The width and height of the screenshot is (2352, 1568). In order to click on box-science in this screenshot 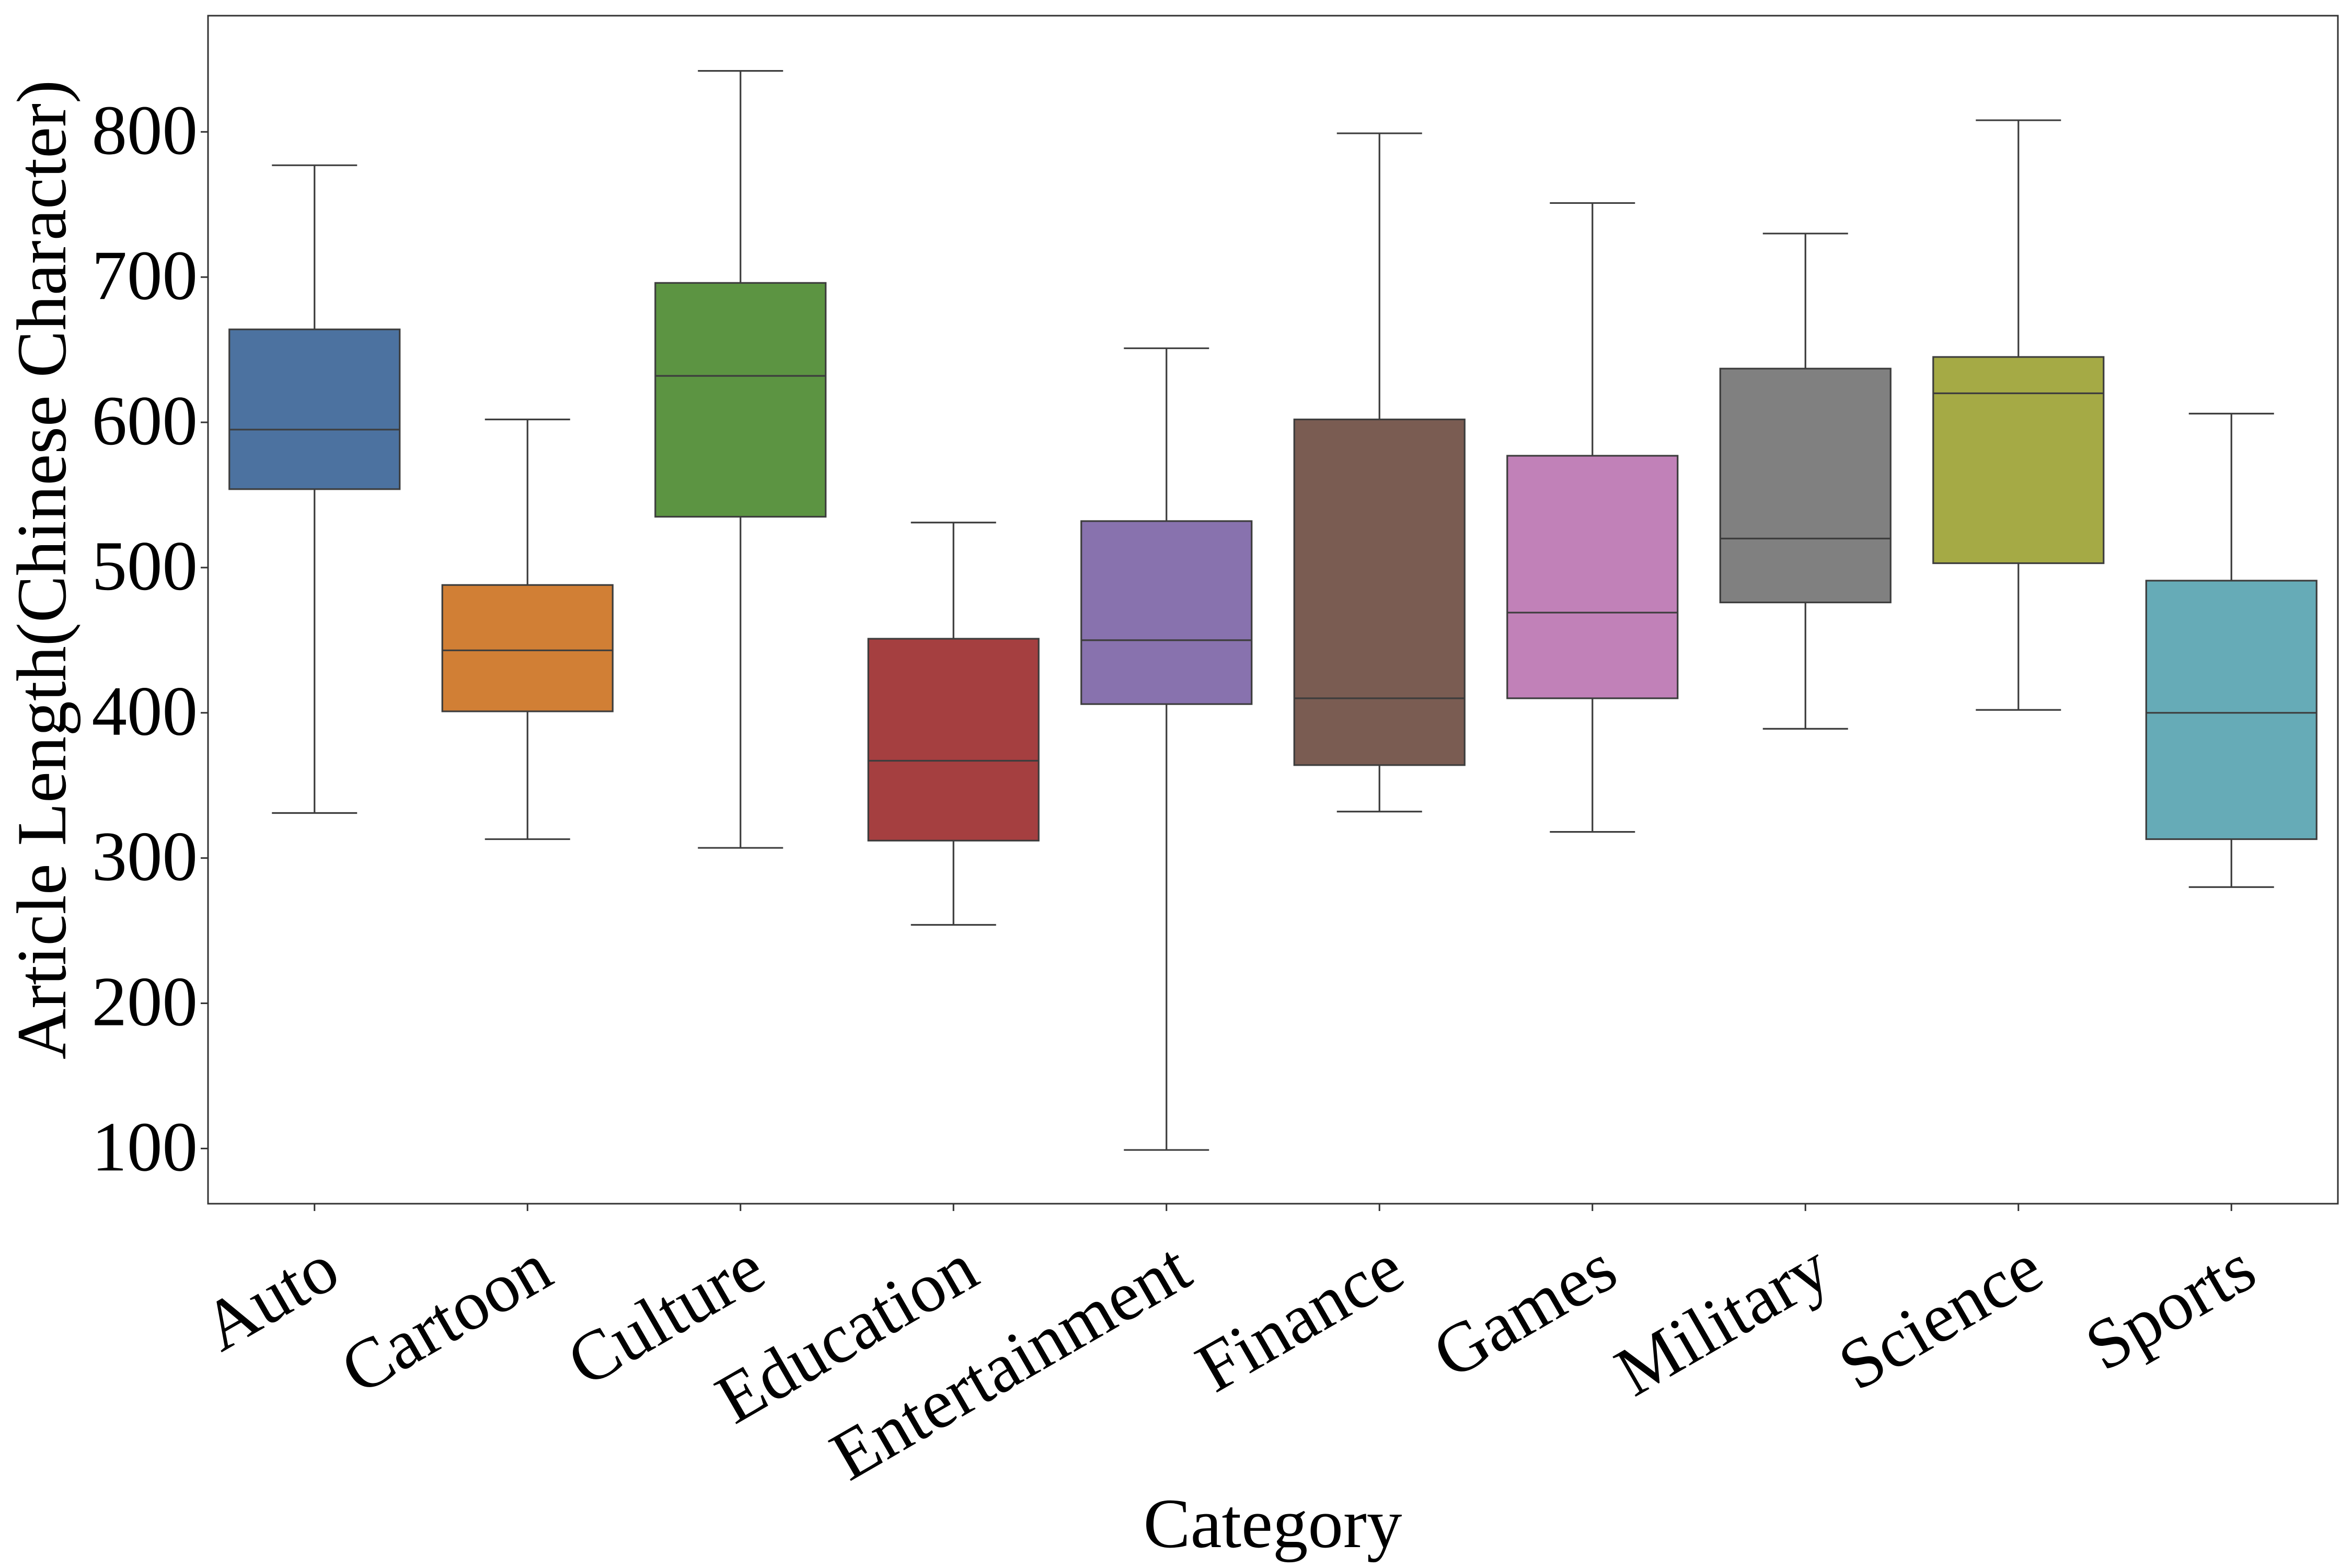, I will do `click(2018, 415)`.